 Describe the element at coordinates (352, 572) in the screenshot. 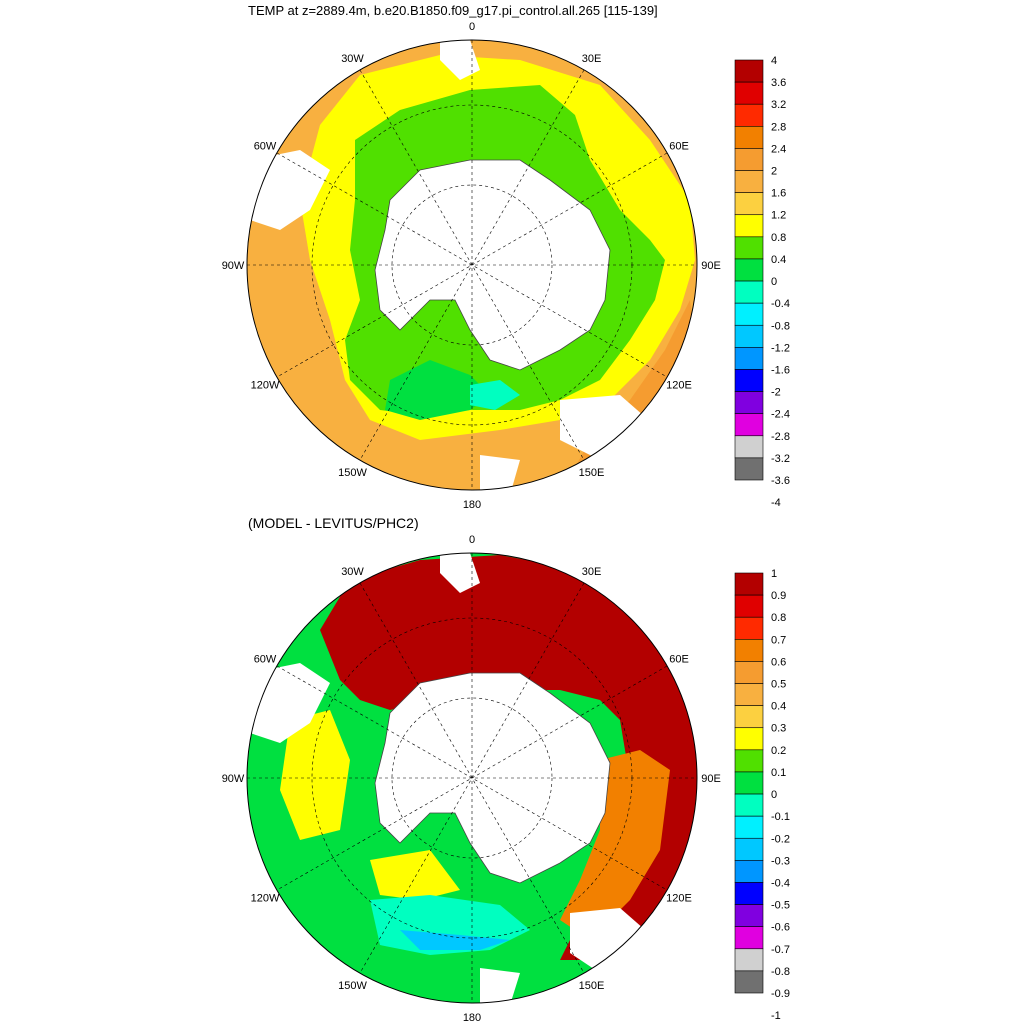

I see `longitude-label: 30W` at that location.